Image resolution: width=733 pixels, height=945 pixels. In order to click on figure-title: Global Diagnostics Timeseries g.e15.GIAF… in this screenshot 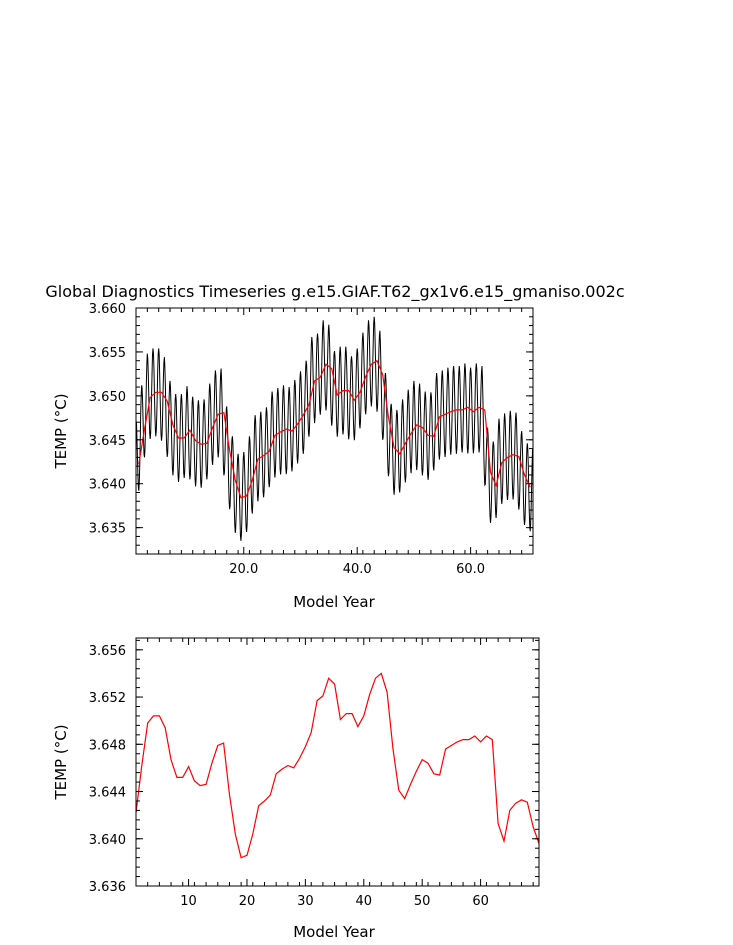, I will do `click(334, 292)`.